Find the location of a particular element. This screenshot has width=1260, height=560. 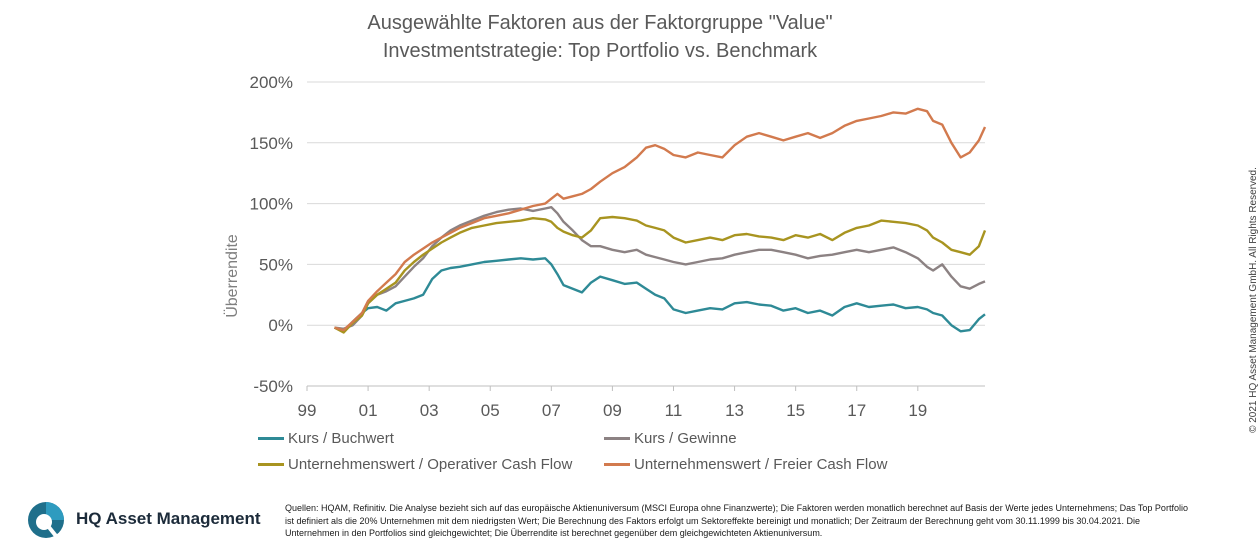

x-tick-label: 07 is located at coordinates (551, 410).